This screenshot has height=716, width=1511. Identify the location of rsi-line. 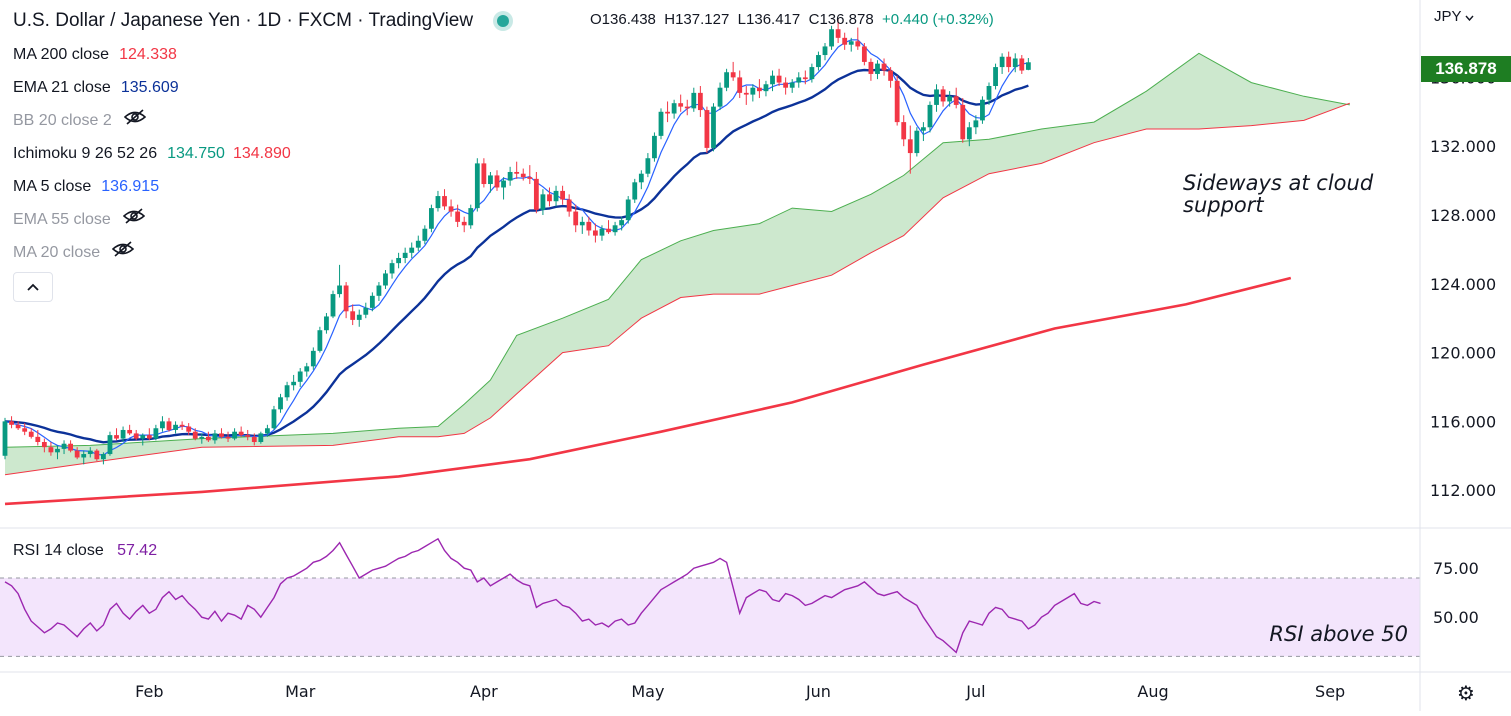
(552, 595).